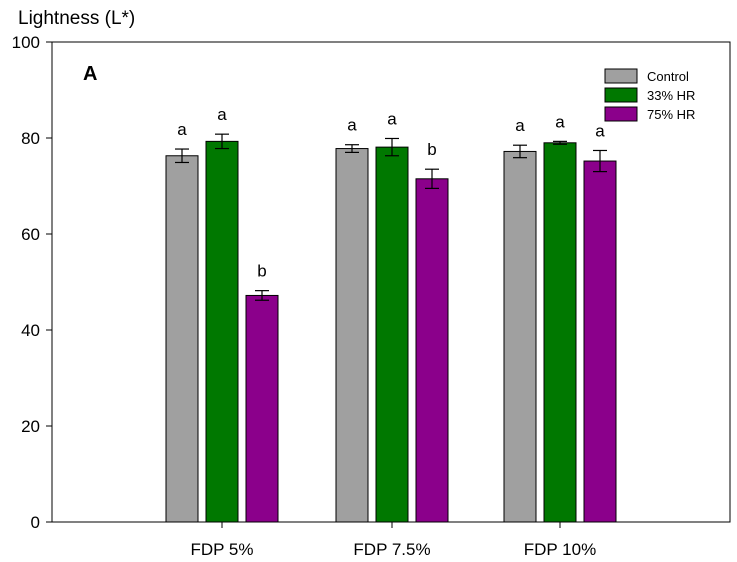 This screenshot has width=737, height=562. I want to click on y-tick-label: 60, so click(30, 234).